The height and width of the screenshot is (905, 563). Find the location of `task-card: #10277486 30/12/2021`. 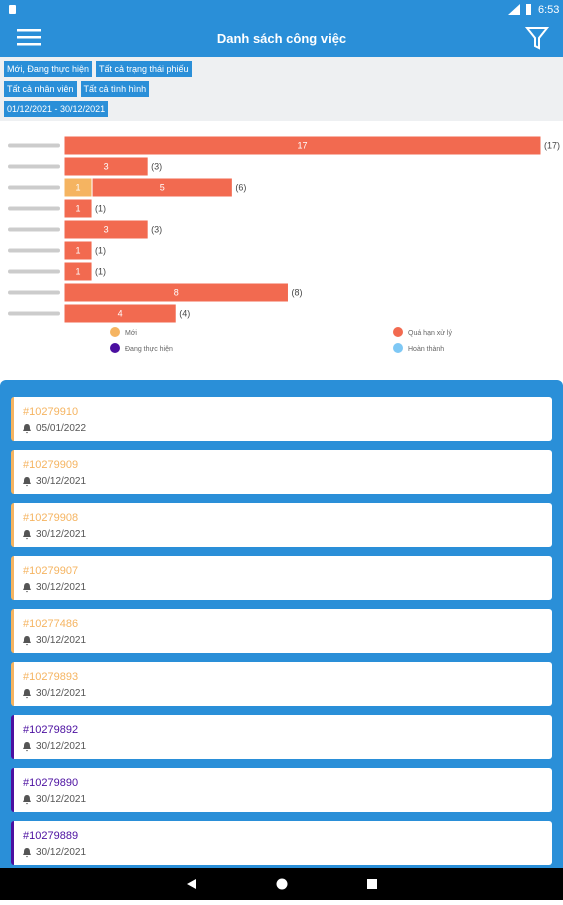

task-card: #10277486 30/12/2021 is located at coordinates (281, 631).